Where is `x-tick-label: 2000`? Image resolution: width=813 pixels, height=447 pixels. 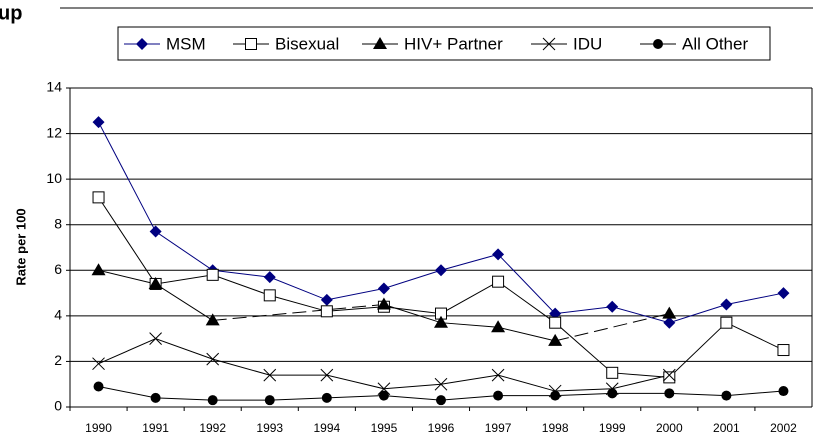
x-tick-label: 2000 is located at coordinates (669, 428).